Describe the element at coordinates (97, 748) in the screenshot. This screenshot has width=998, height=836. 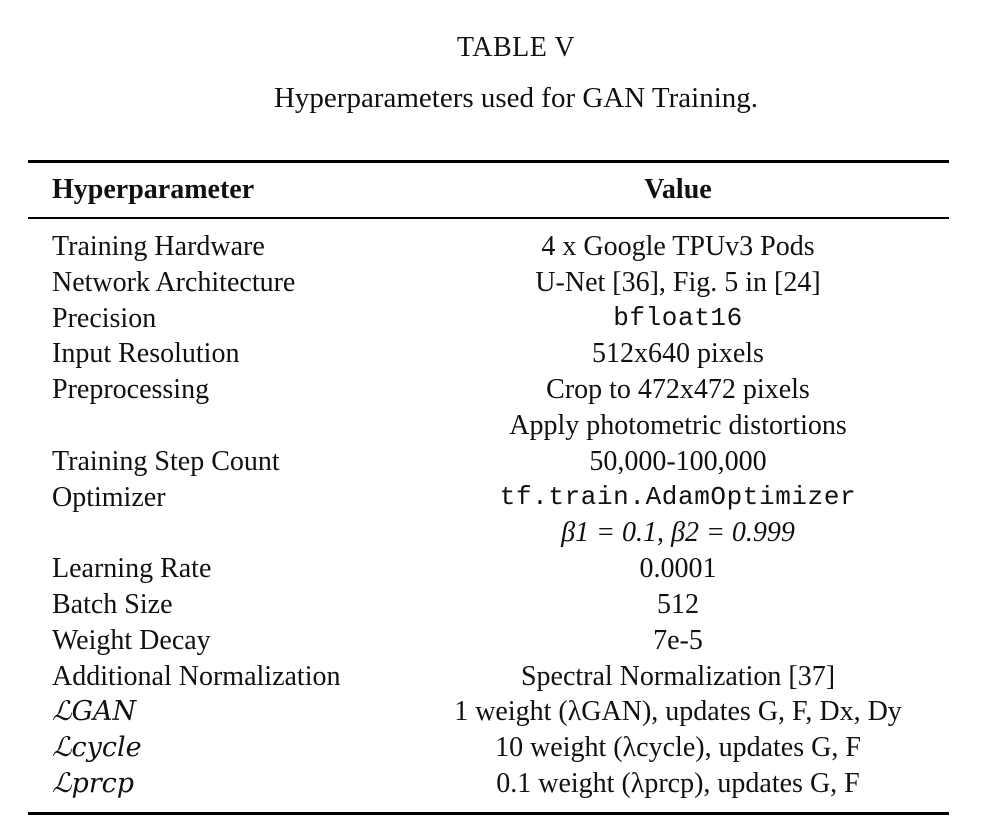
I see `row-param: ℒcycle` at that location.